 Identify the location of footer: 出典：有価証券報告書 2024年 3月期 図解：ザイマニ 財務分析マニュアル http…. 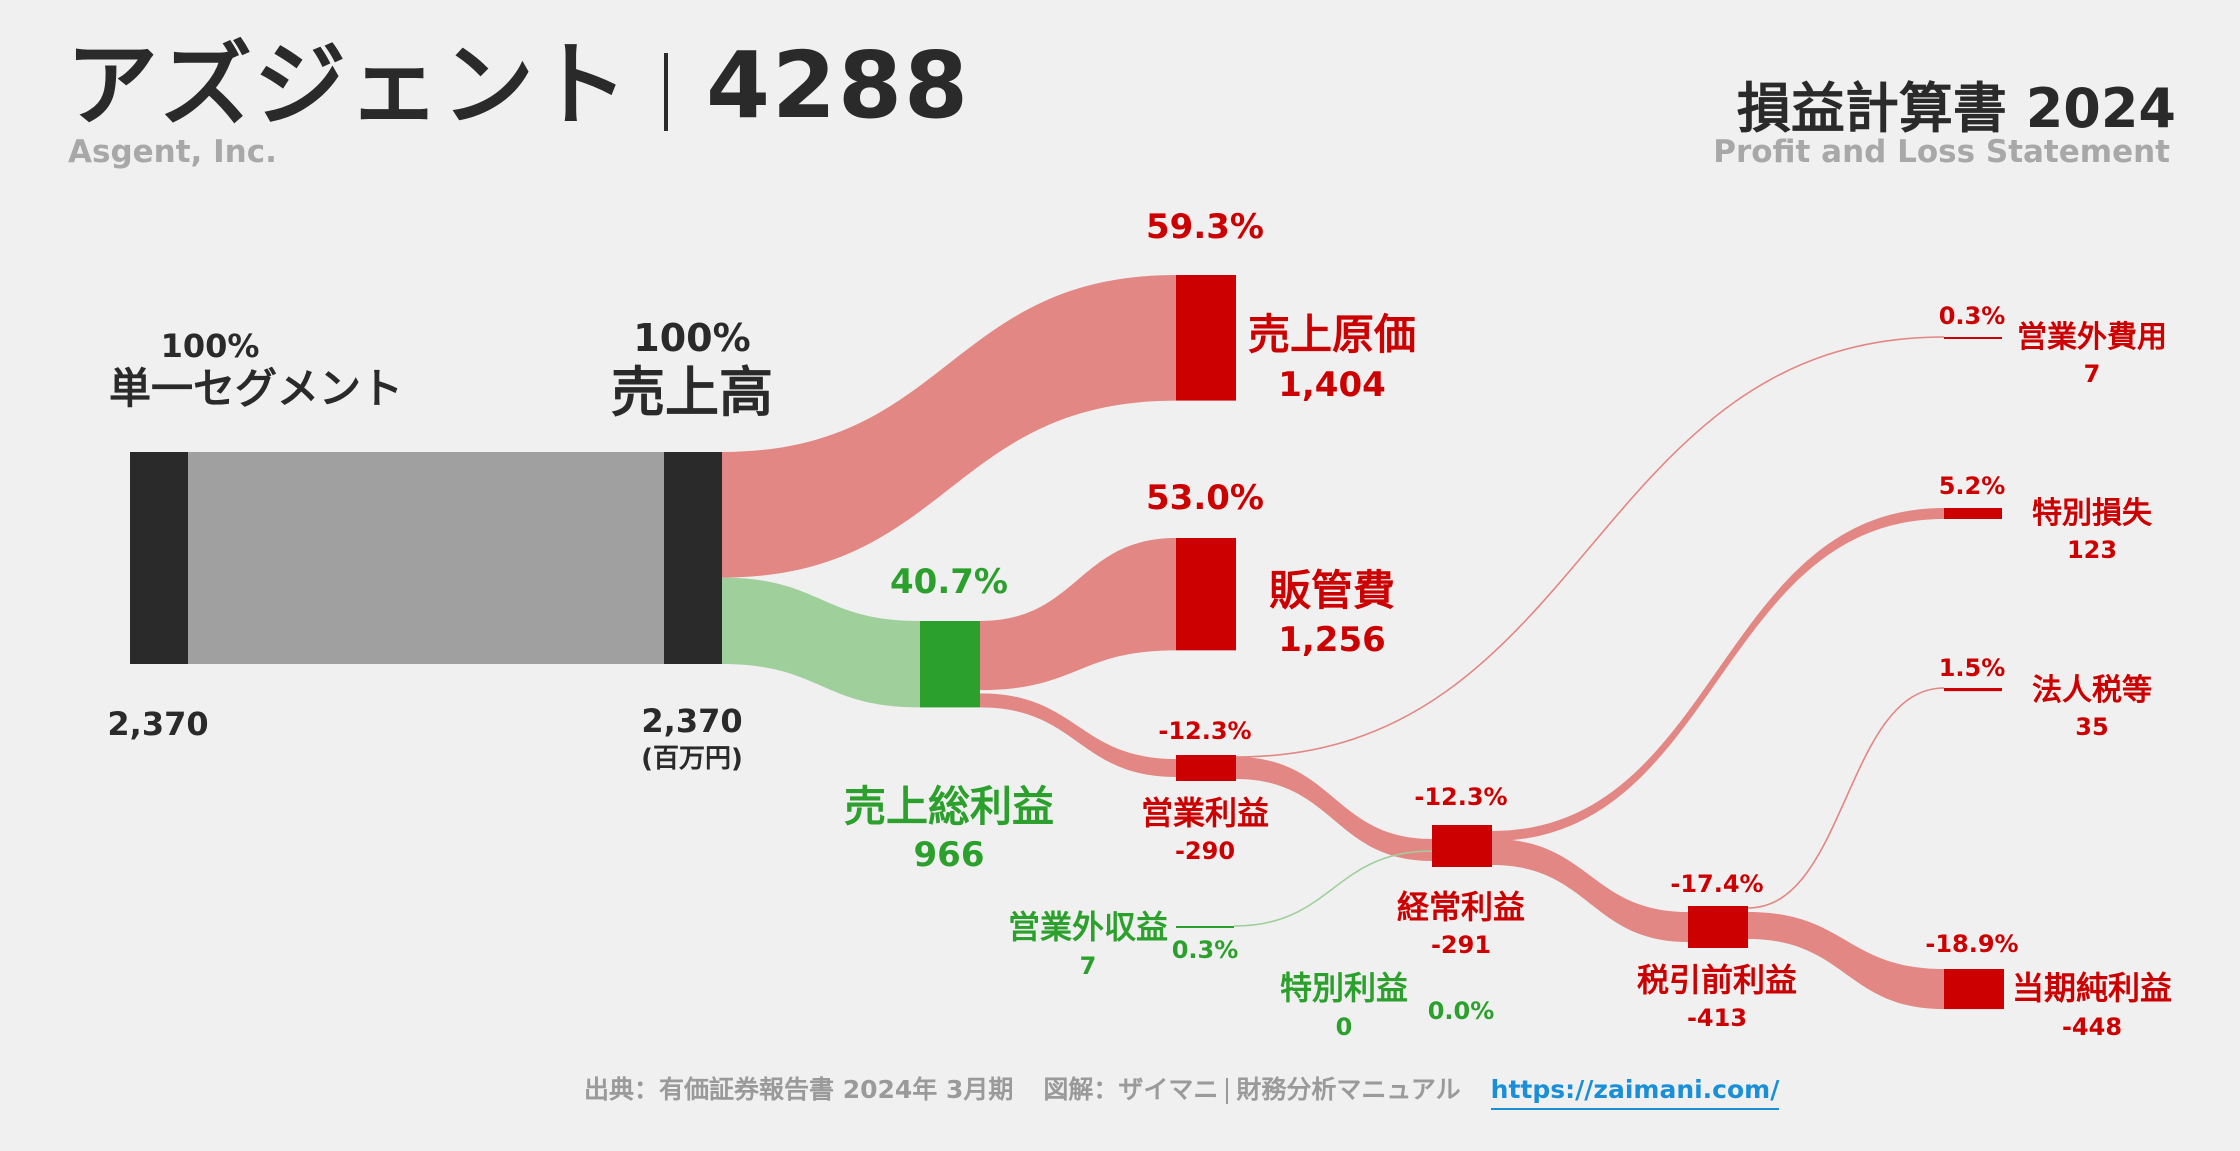
(1182, 1090).